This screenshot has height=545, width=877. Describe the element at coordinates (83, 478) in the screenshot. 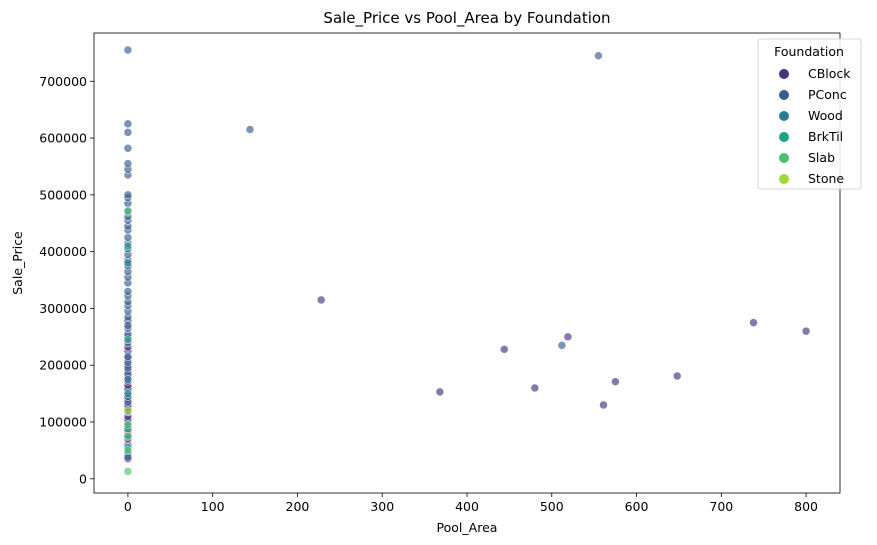

I see `y-tick-label: 0` at that location.